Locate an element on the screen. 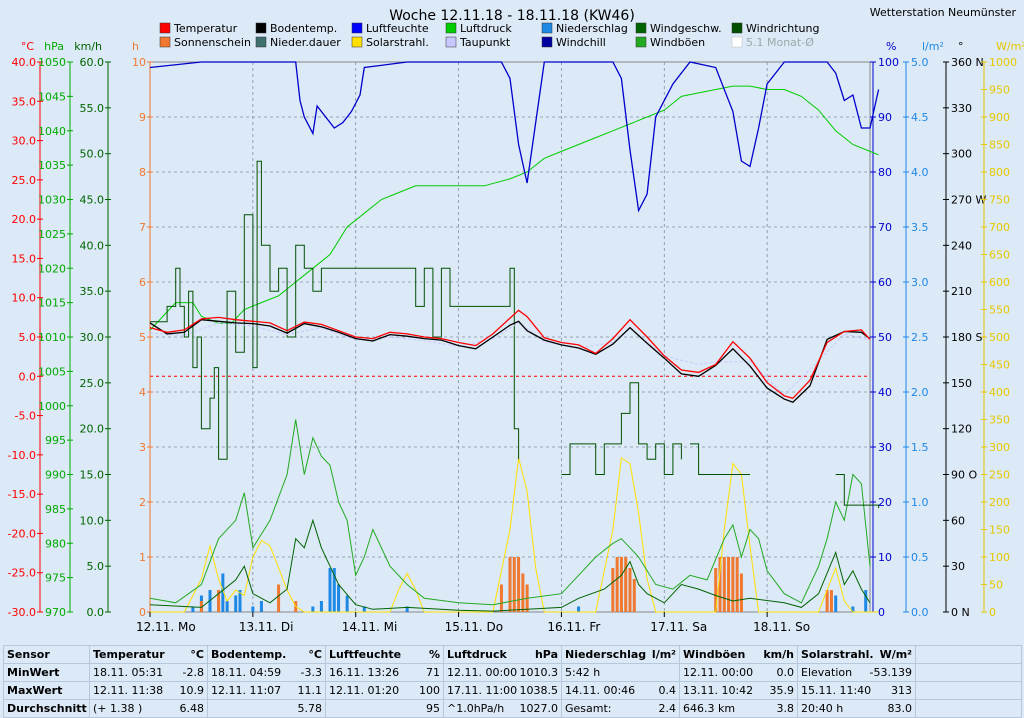 The image size is (1024, 718). axis-tick-label-temp: -25.0 is located at coordinates (22, 573).